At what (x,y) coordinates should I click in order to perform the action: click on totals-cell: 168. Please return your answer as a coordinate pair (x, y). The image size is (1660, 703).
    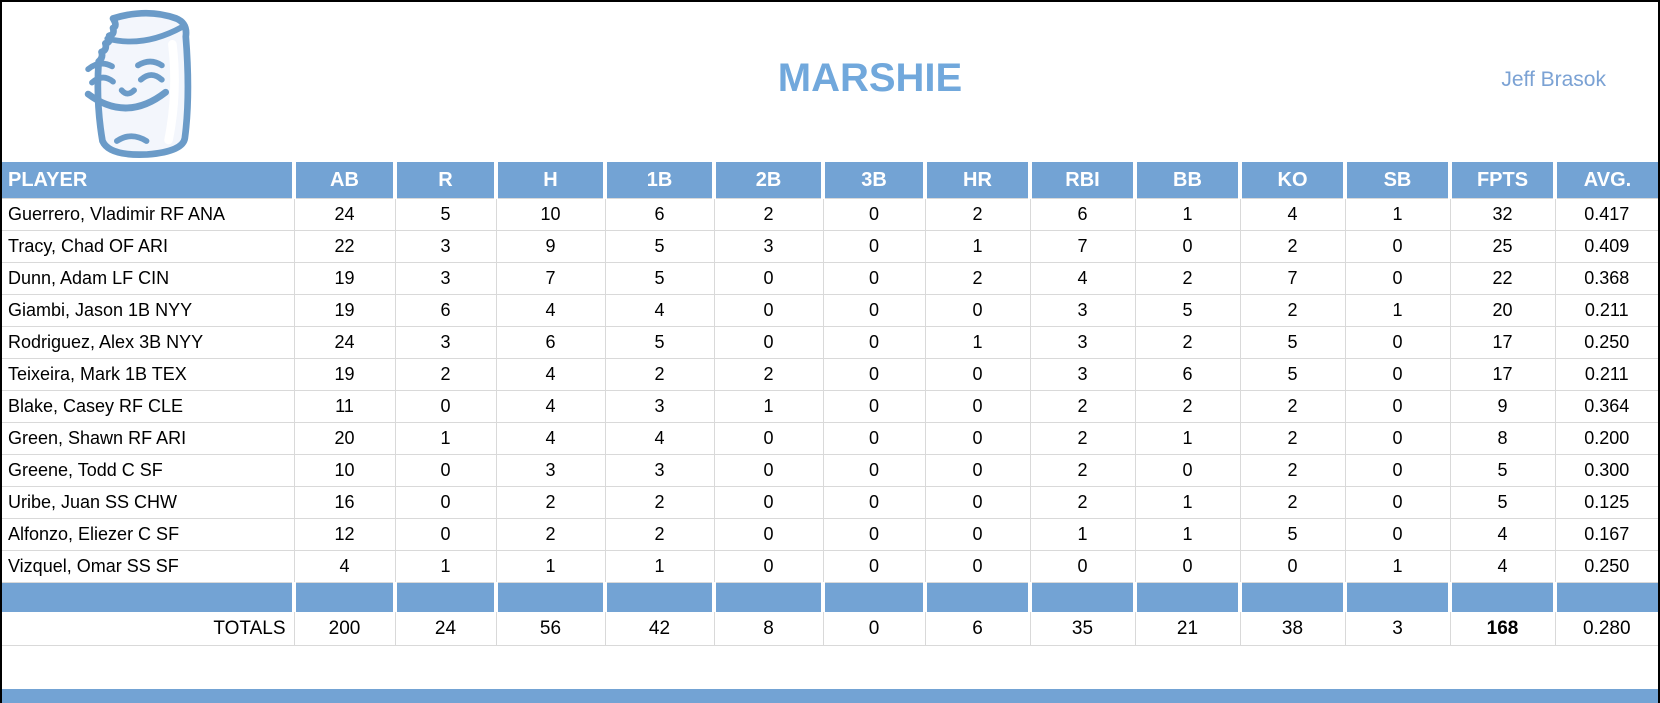
    Looking at the image, I should click on (1502, 629).